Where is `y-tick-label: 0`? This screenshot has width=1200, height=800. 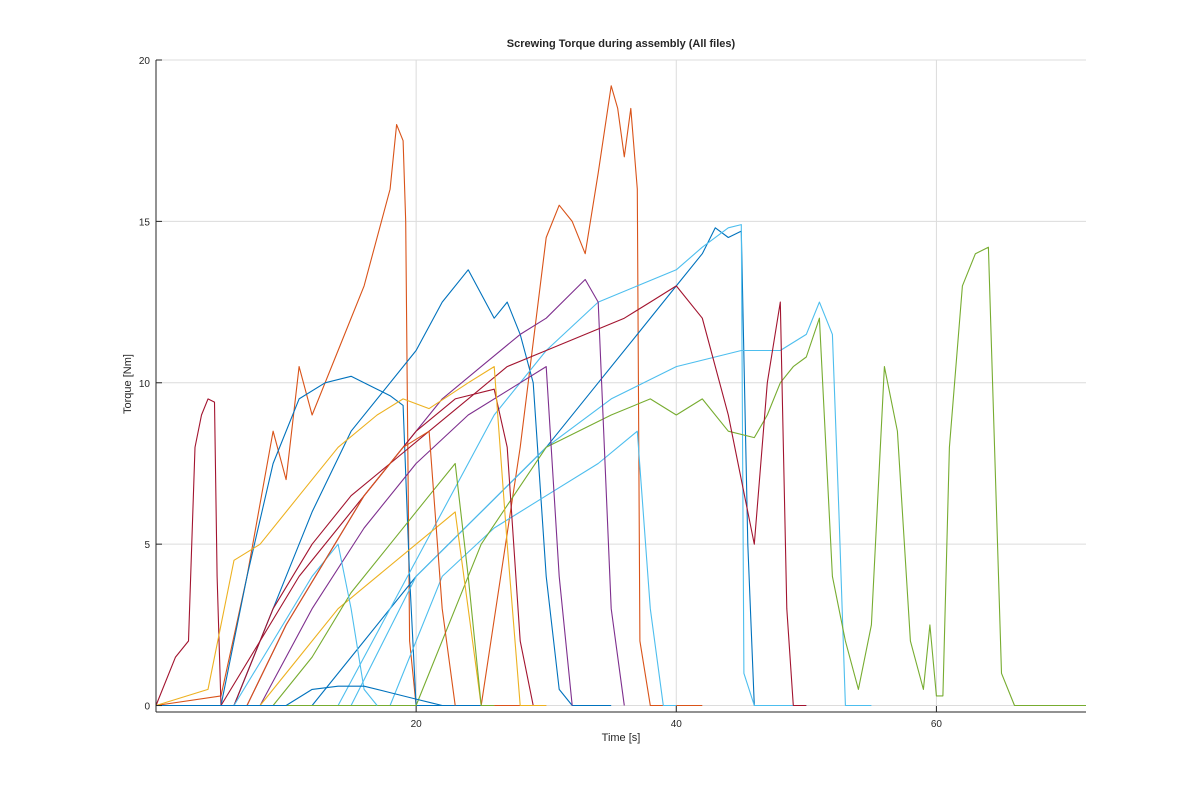
y-tick-label: 0 is located at coordinates (147, 707).